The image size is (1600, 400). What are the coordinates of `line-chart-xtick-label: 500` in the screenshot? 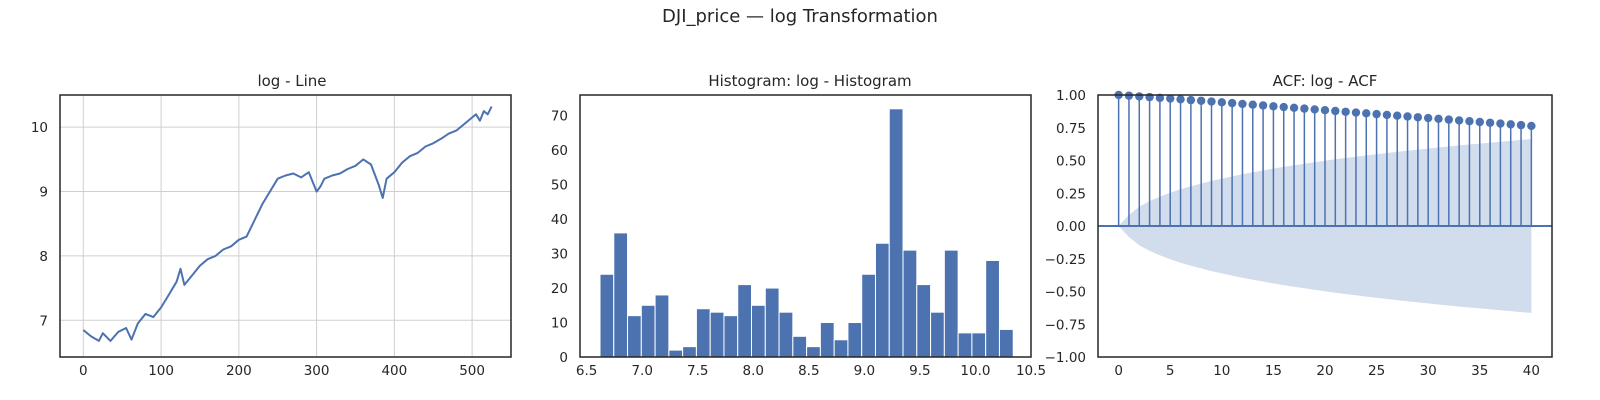 It's located at (472, 371).